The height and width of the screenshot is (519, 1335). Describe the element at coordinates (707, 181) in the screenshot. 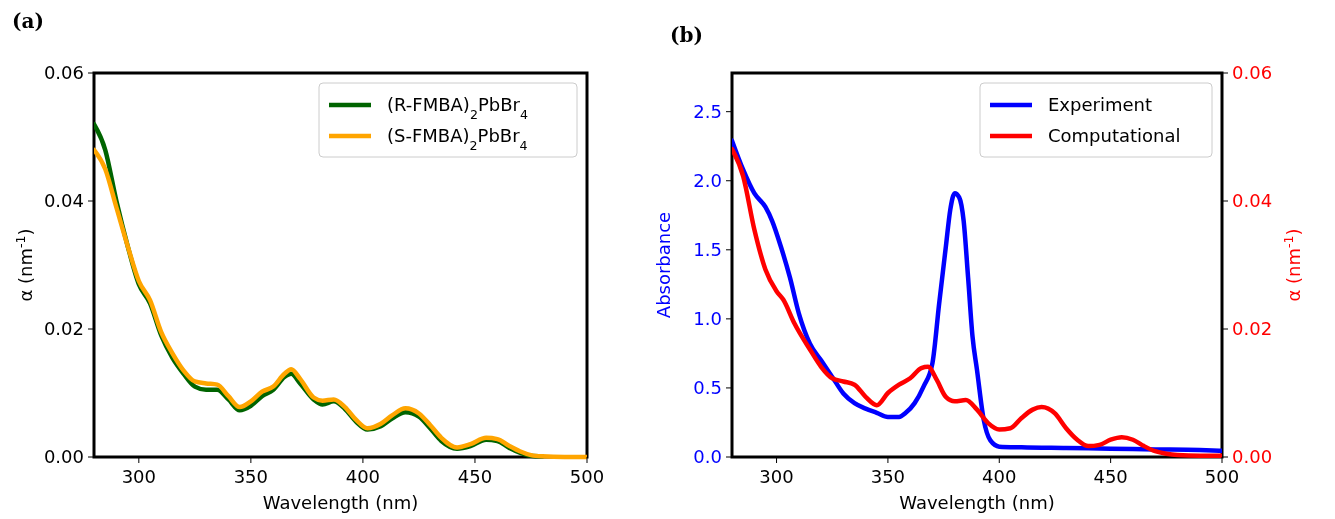

I see `y-tick-label: 2.0` at that location.